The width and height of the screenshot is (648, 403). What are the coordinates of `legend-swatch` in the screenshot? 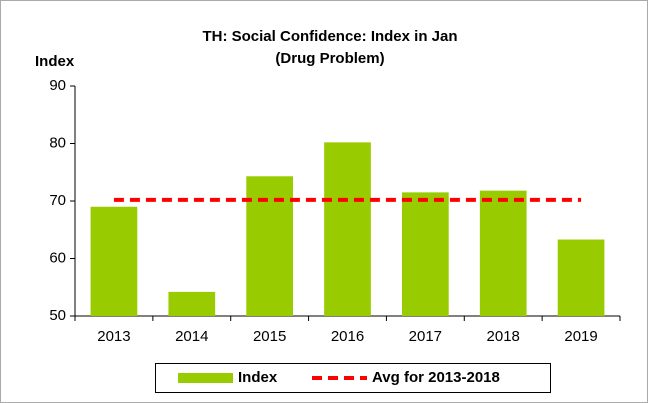 It's located at (205, 378).